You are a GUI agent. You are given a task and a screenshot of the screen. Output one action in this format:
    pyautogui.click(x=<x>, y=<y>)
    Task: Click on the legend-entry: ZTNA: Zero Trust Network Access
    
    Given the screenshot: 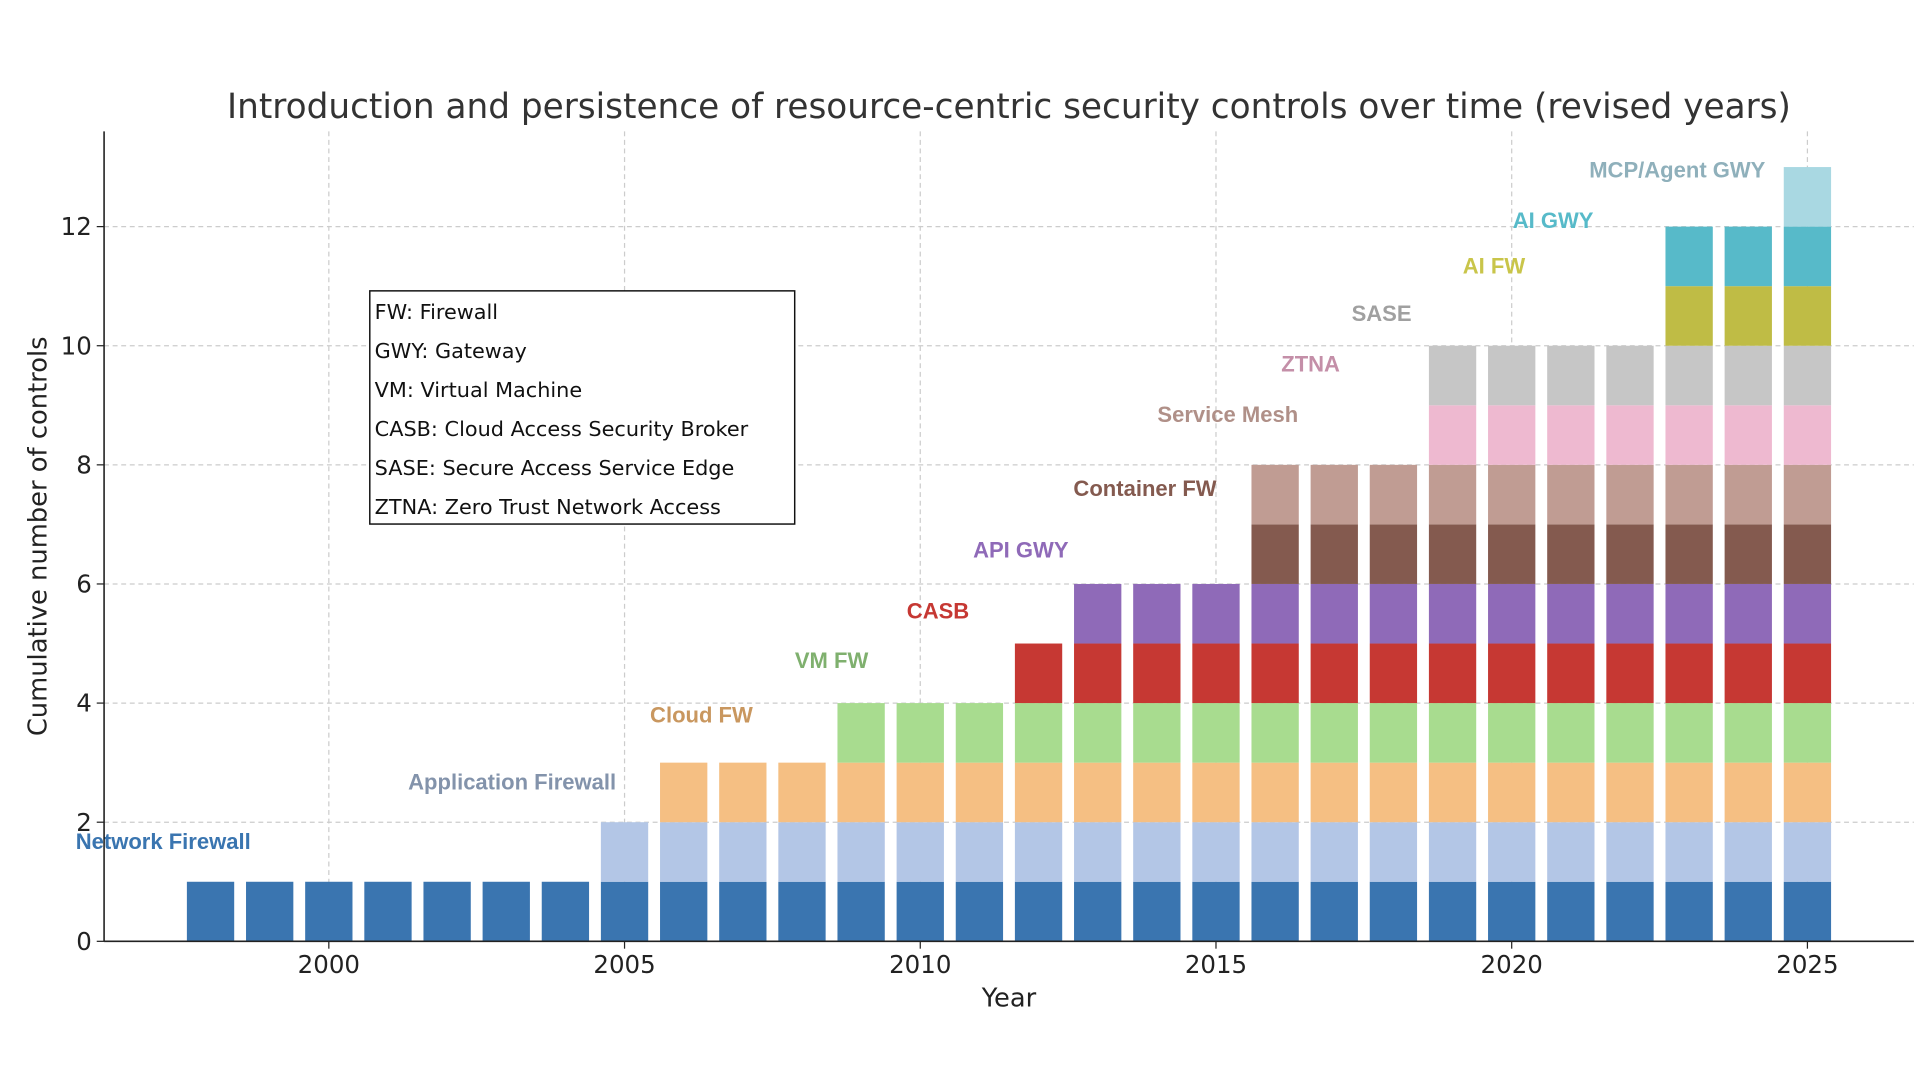 What is the action you would take?
    pyautogui.click(x=548, y=507)
    